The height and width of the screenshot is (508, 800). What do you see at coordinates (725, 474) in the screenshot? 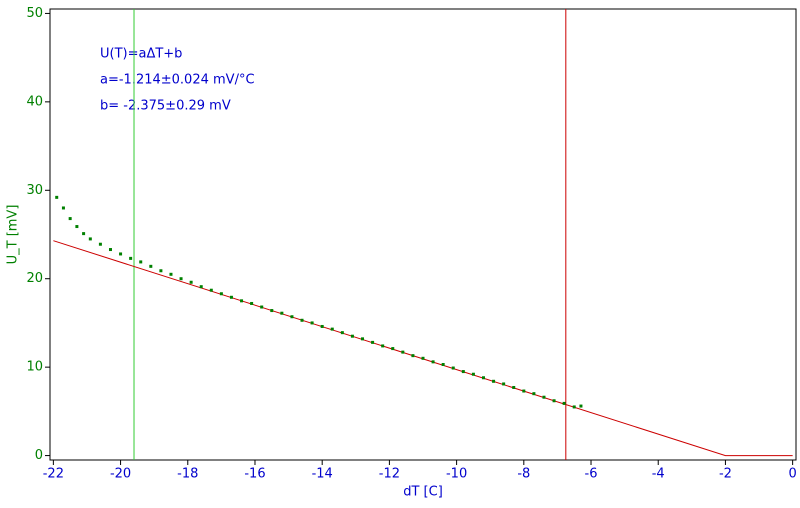
I see `x-tick-label: -2` at bounding box center [725, 474].